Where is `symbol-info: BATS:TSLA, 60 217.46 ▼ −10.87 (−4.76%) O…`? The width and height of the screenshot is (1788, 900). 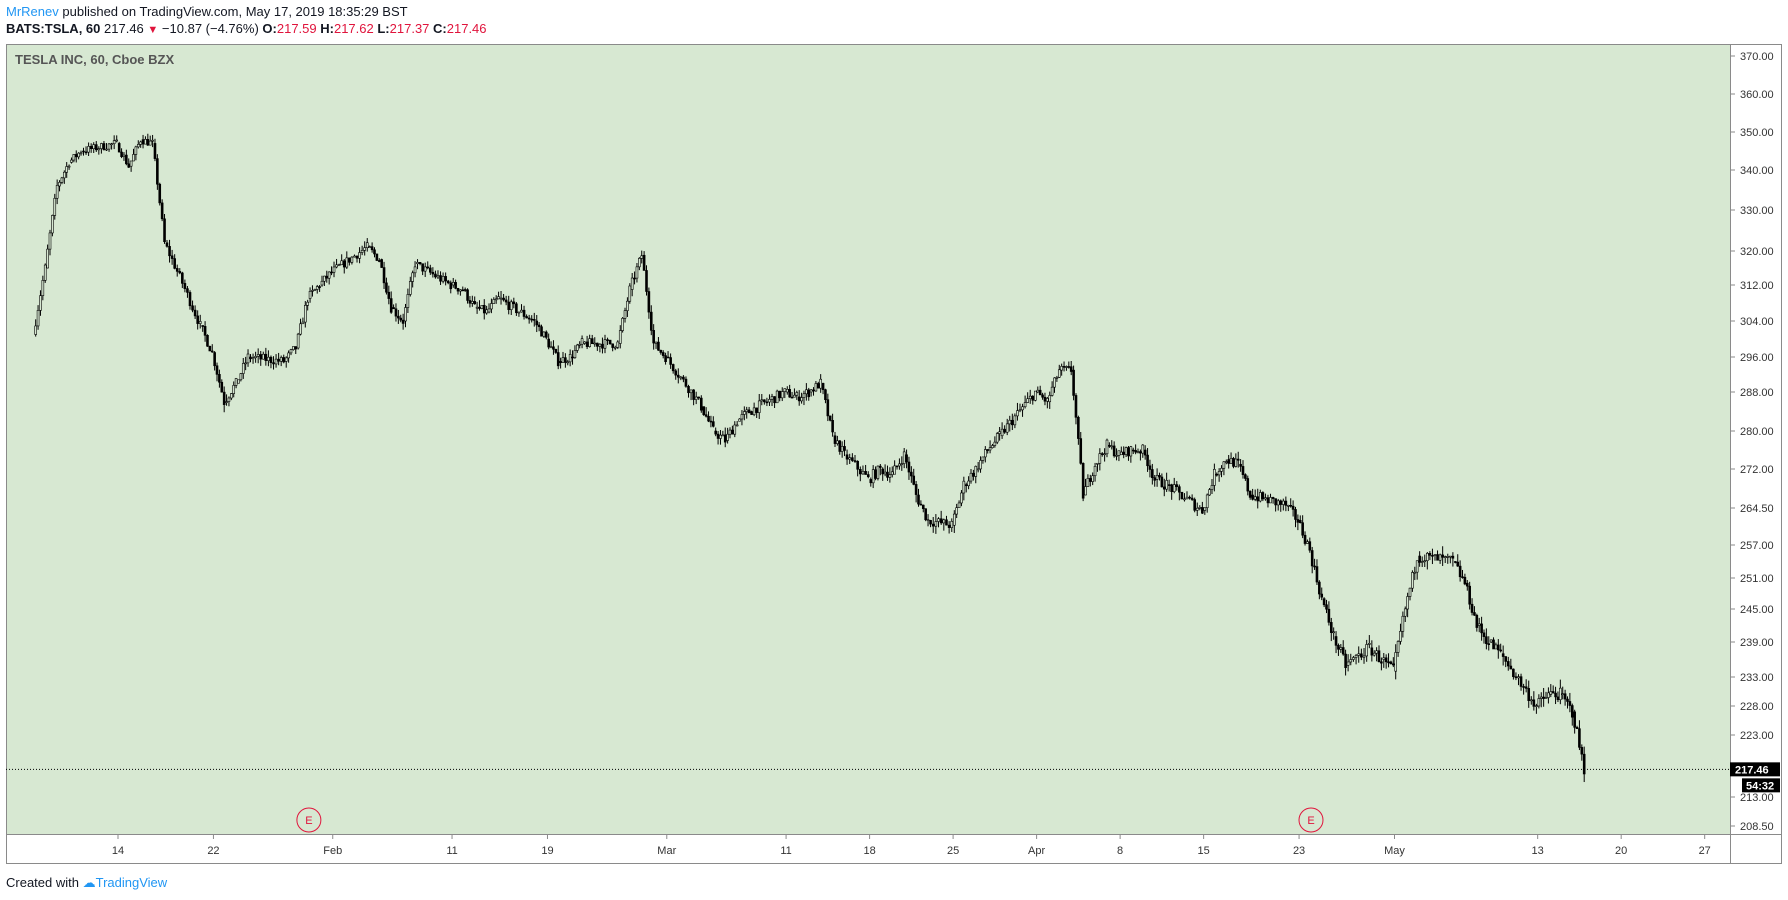 symbol-info: BATS:TSLA, 60 217.46 ▼ −10.87 (−4.76%) O… is located at coordinates (246, 28).